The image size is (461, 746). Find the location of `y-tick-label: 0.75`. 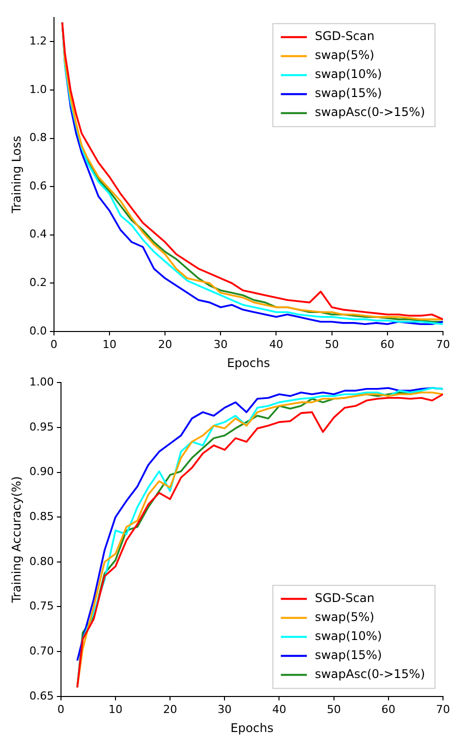

y-tick-label: 0.75 is located at coordinates (41, 606).